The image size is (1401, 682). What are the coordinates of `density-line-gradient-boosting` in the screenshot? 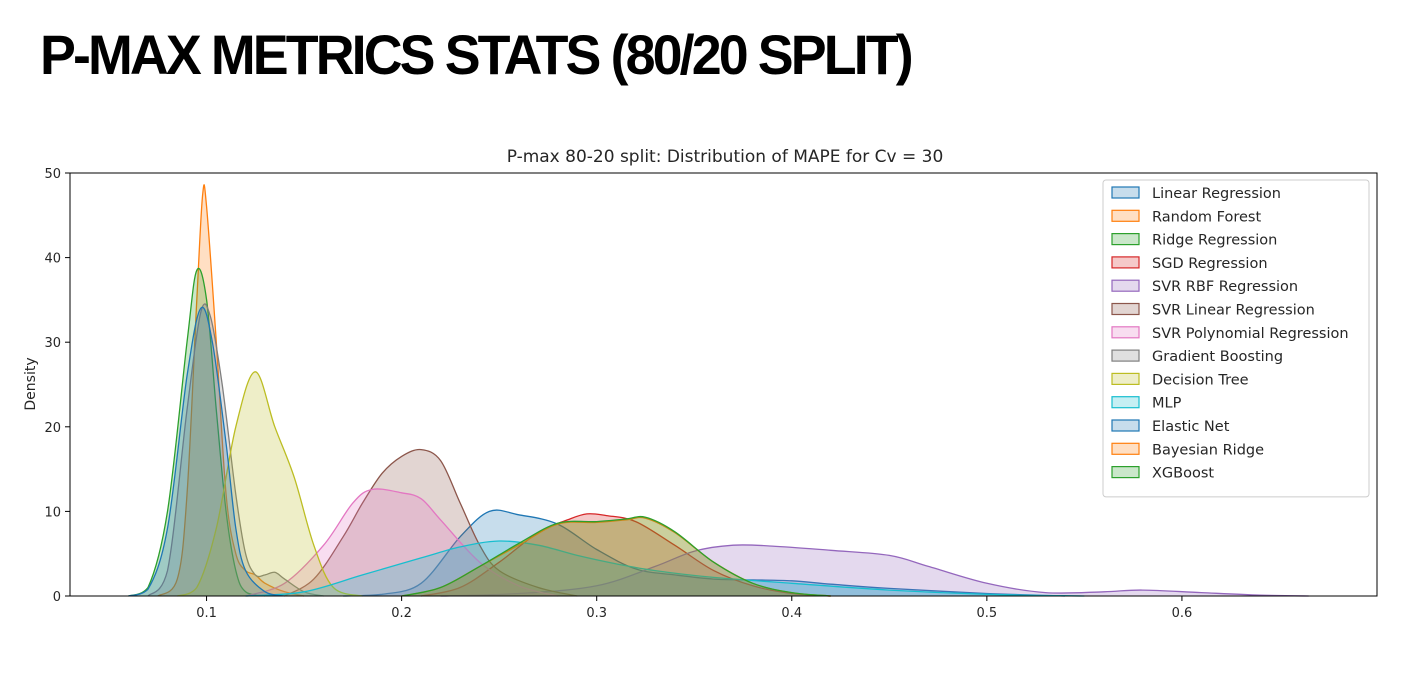 It's located at (235, 450).